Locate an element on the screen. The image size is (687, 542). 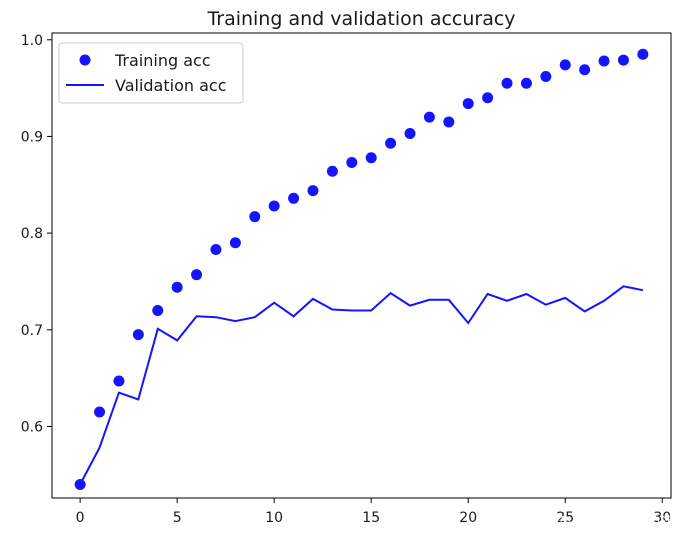
y-tick-label: 1.0 is located at coordinates (32, 41).